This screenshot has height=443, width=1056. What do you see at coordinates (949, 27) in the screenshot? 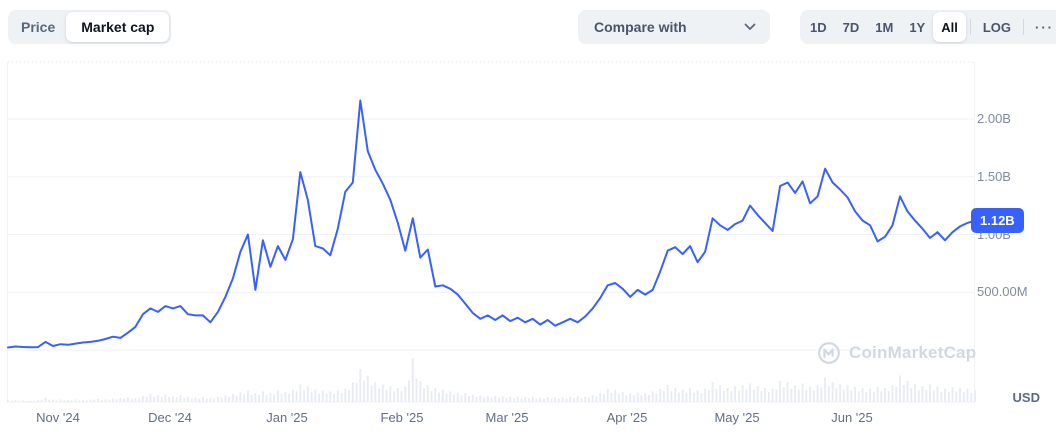
I see `range-button-all: All` at bounding box center [949, 27].